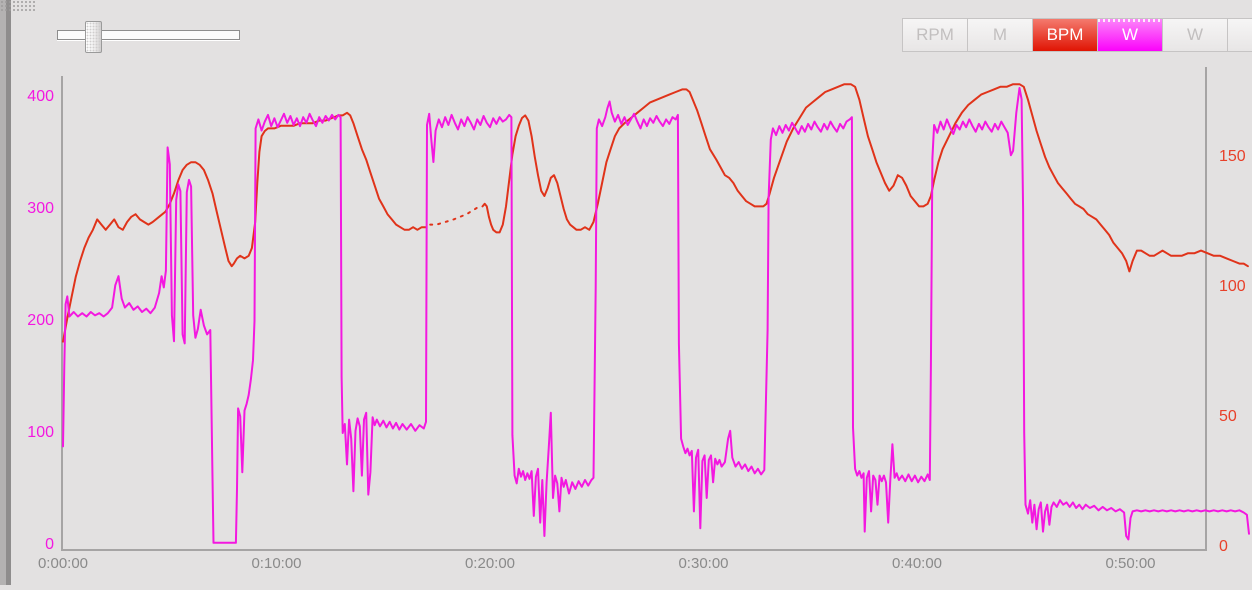 The height and width of the screenshot is (590, 1252). Describe the element at coordinates (935, 35) in the screenshot. I see `toolbar-button-rpm-0: RPM` at that location.